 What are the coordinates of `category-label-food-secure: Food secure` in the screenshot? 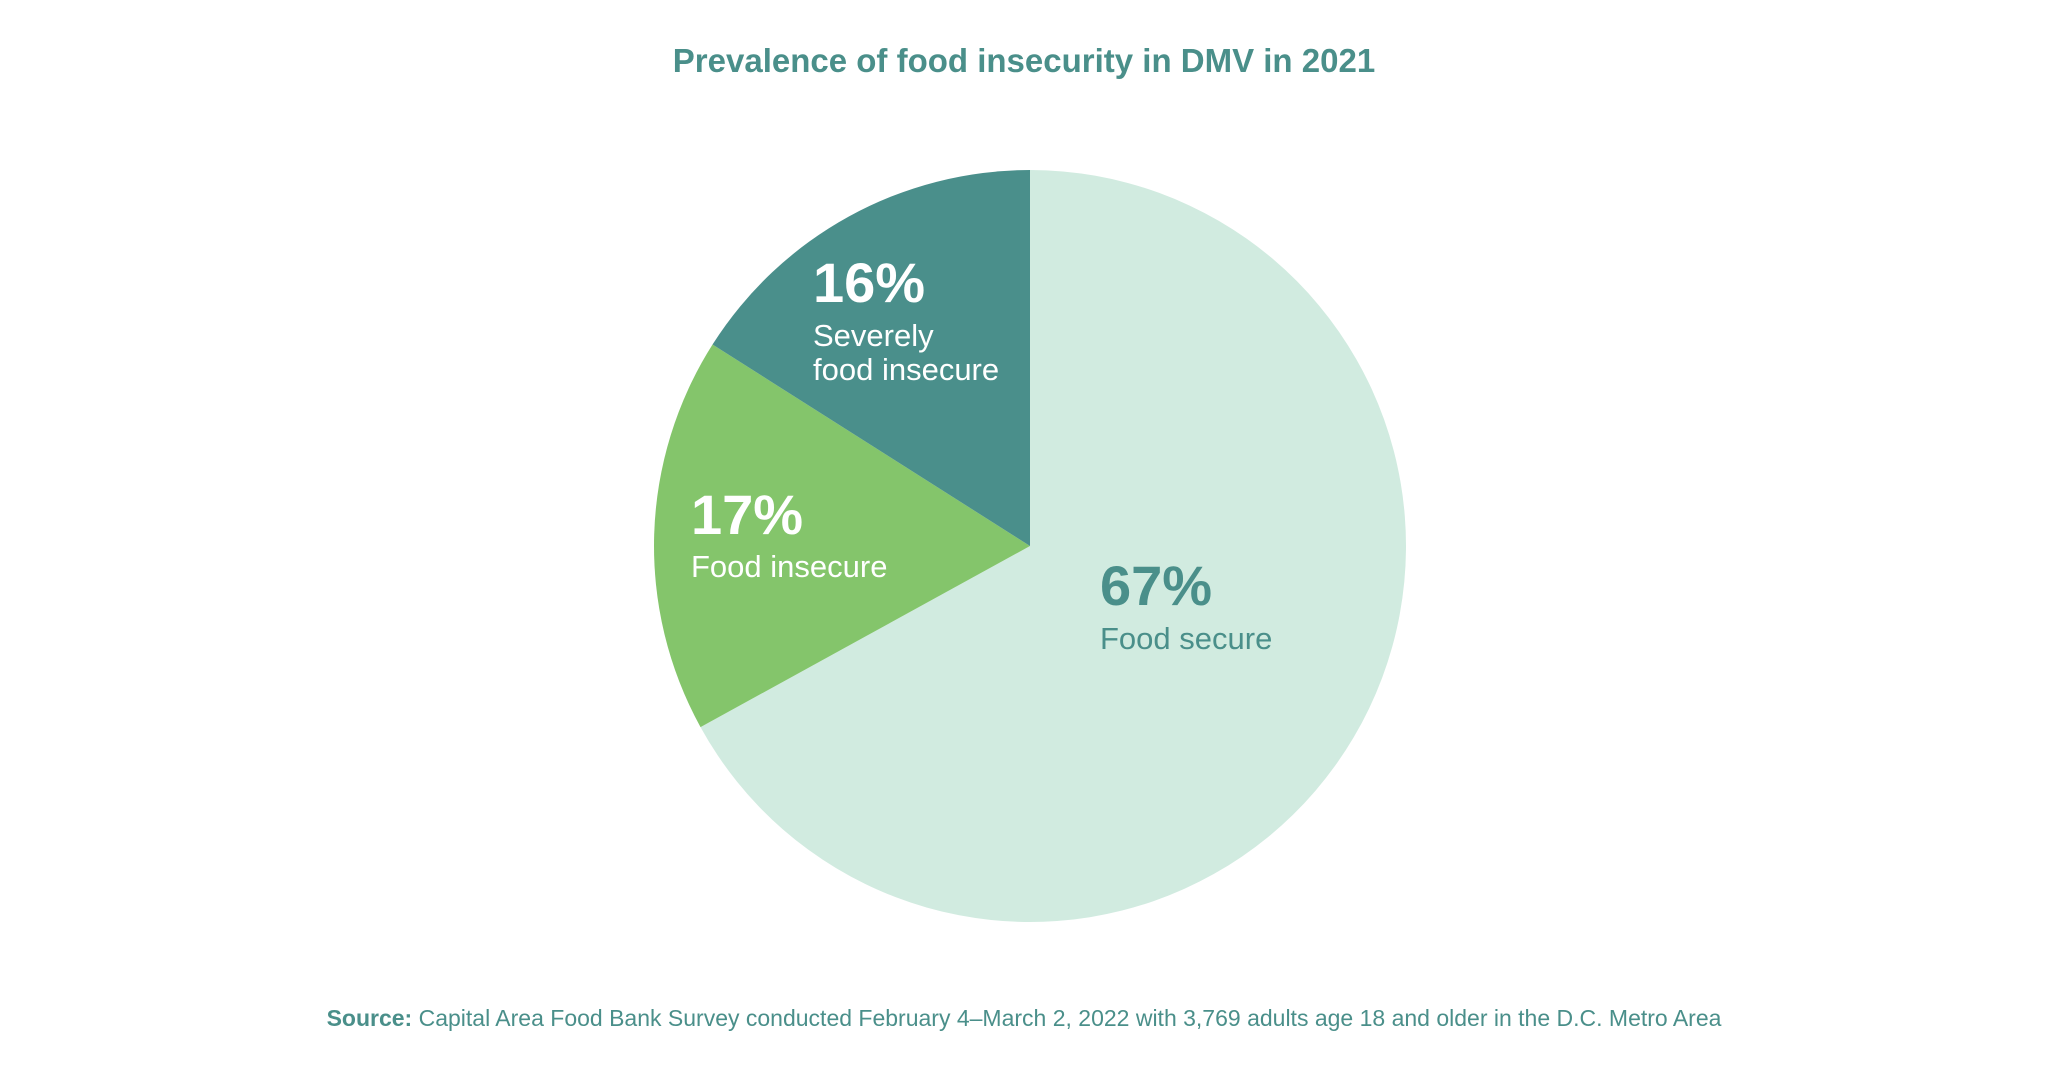 It's located at (1186, 638).